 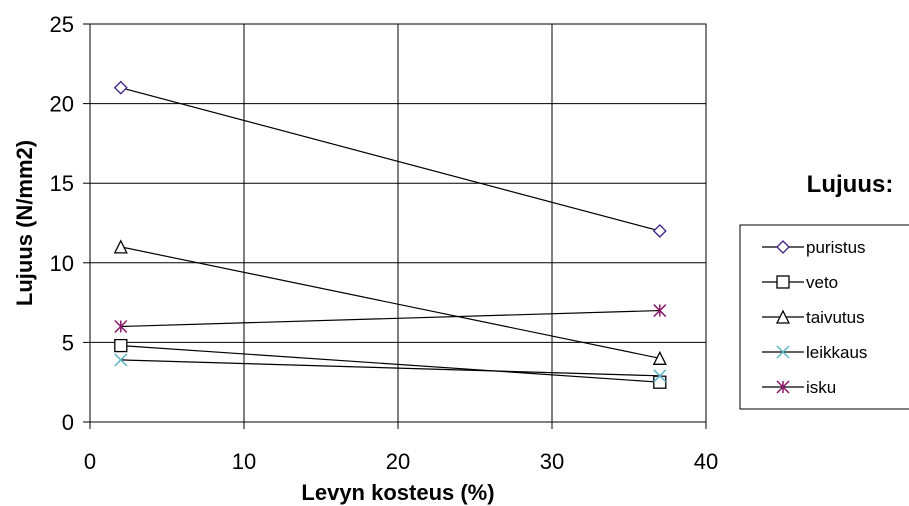 What do you see at coordinates (850, 184) in the screenshot?
I see `legend-title: Lujuus:` at bounding box center [850, 184].